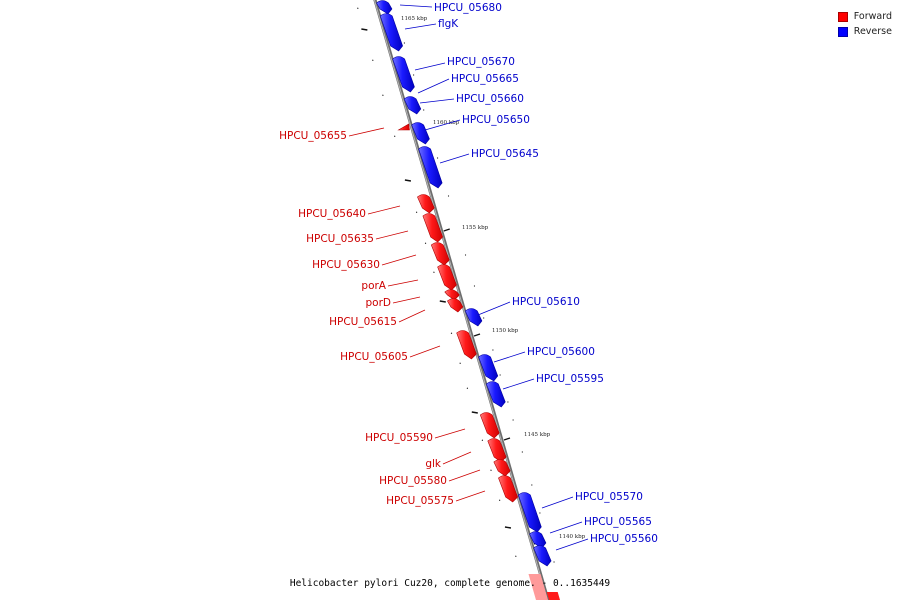 The height and width of the screenshot is (600, 900). I want to click on gene-label: HPCU_05630, so click(346, 265).